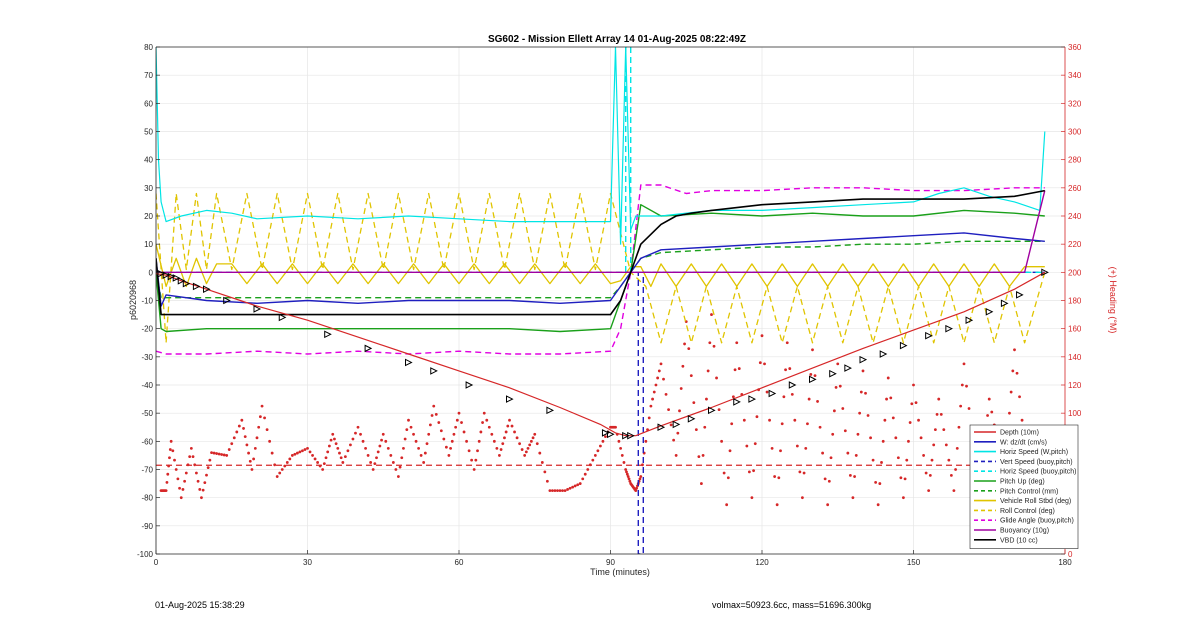 Image resolution: width=1200 pixels, height=622 pixels. Describe the element at coordinates (1075, 188) in the screenshot. I see `right-y-tick-label: 260` at that location.